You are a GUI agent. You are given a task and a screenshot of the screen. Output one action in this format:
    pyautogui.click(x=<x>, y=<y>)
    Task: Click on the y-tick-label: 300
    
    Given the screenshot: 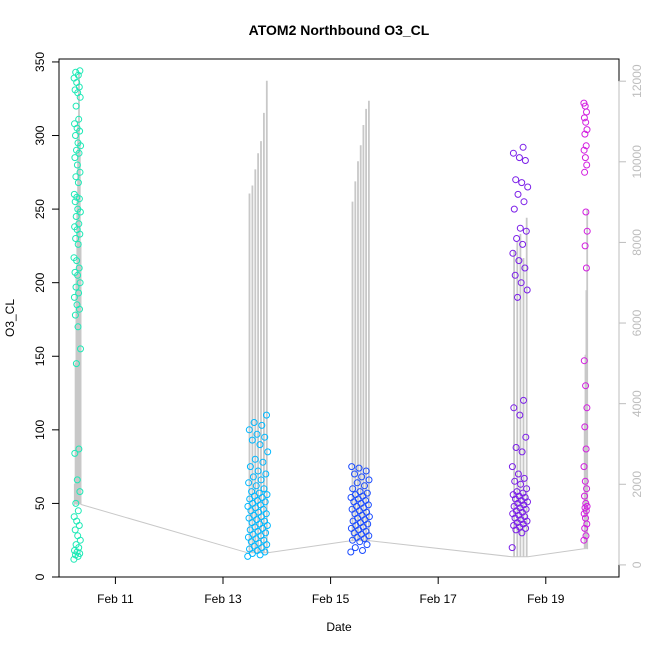 What is the action you would take?
    pyautogui.click(x=40, y=135)
    